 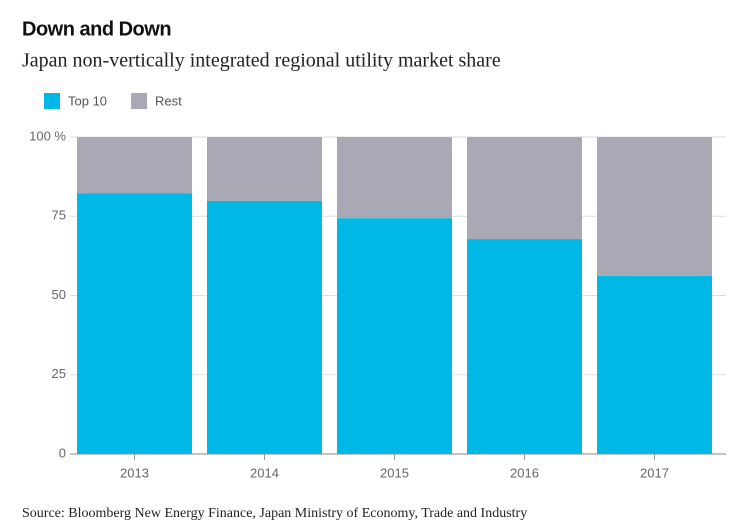 I want to click on y-tick-label: 50, so click(x=59, y=294).